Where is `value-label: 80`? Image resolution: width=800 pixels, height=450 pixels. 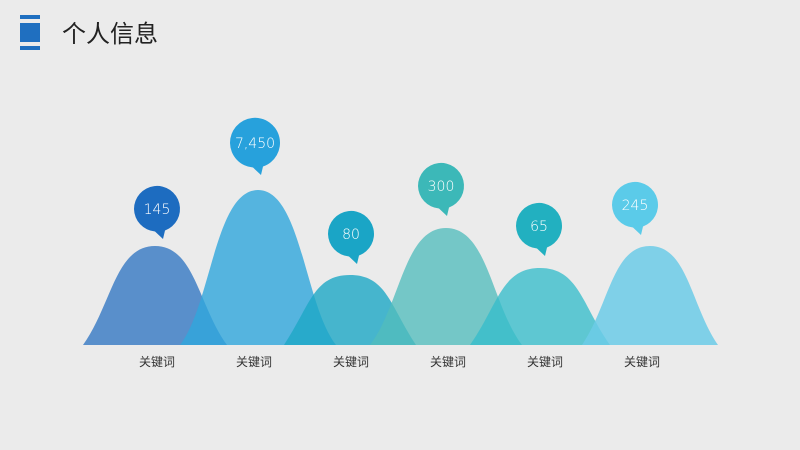 value-label: 80 is located at coordinates (351, 235).